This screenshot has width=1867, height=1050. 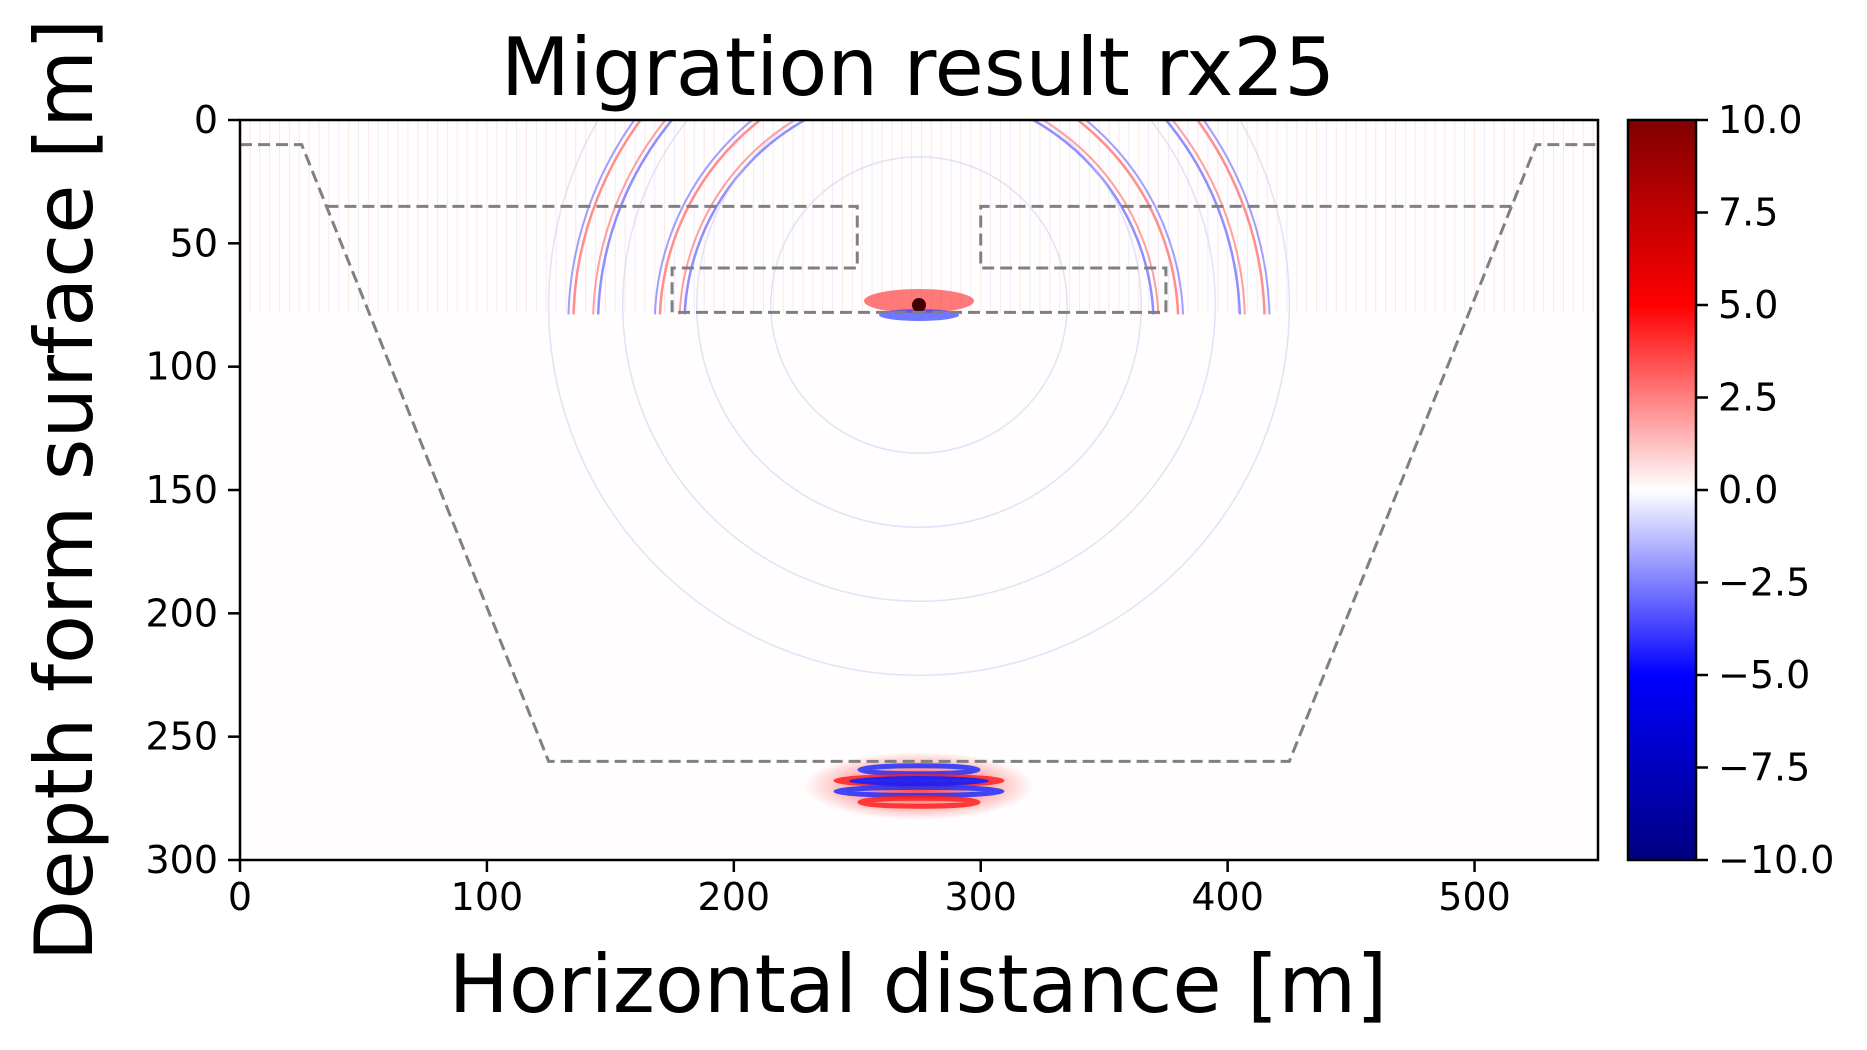 I want to click on colorbar-tick-label: 7.5, so click(x=1748, y=213).